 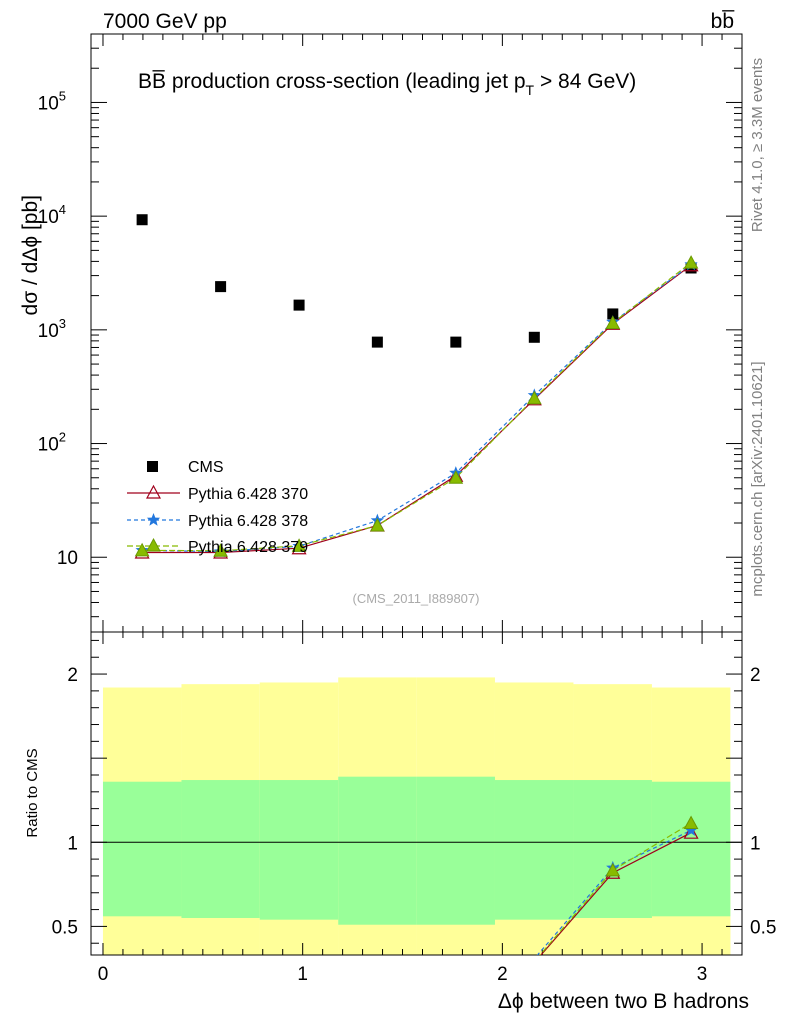 What do you see at coordinates (248, 521) in the screenshot?
I see `legend-378-label: Pythia 6.428 378` at bounding box center [248, 521].